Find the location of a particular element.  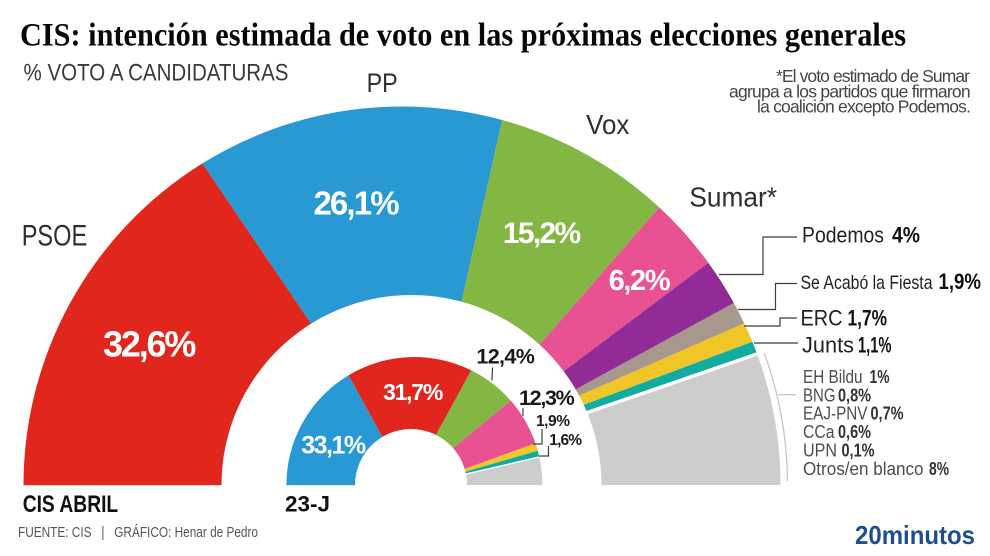

svg-text: 1,7% is located at coordinates (868, 318).